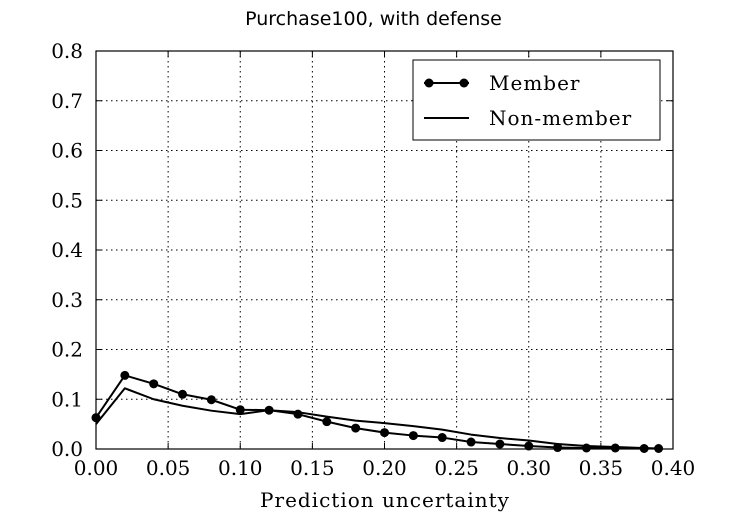 The image size is (747, 514). What do you see at coordinates (377, 418) in the screenshot?
I see `non-member-line` at bounding box center [377, 418].